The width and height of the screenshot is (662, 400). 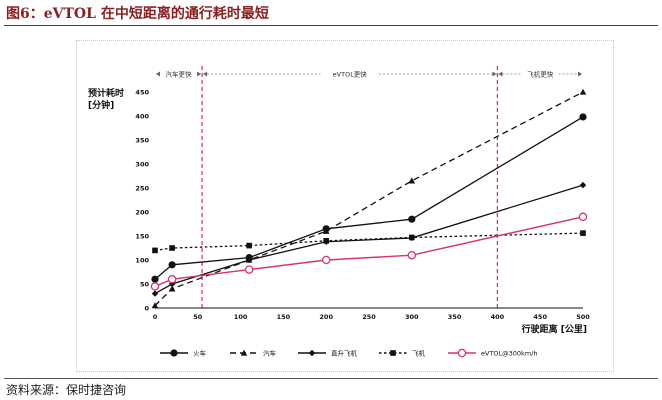 What do you see at coordinates (540, 74) in the screenshot?
I see `region-label: 飞机更快` at bounding box center [540, 74].